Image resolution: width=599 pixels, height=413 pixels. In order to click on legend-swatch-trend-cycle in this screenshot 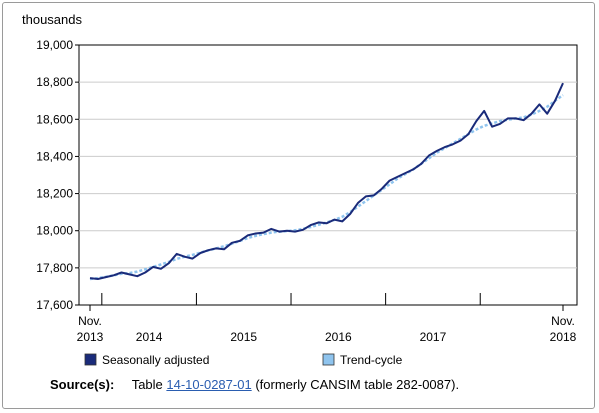, I will do `click(328, 359)`.